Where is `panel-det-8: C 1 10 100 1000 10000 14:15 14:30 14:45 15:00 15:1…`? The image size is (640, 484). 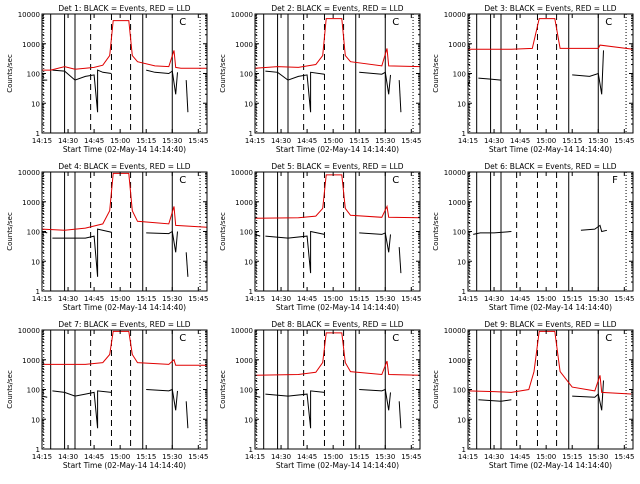 panel-det-8: C 1 10 100 1000 10000 14:15 14:30 14:45 15:00 15:1… is located at coordinates (320, 395).